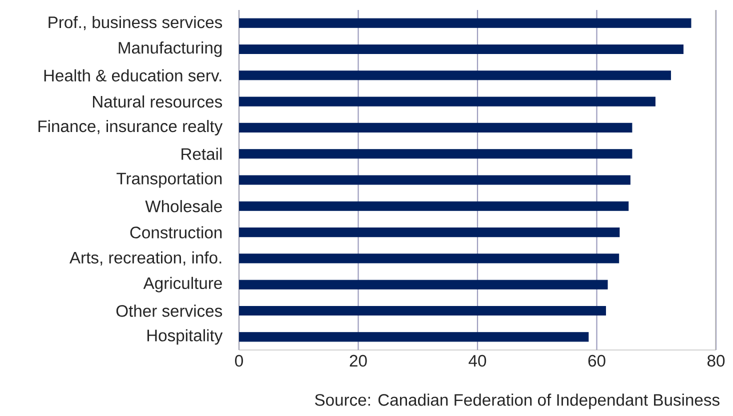 Image resolution: width=733 pixels, height=416 pixels. What do you see at coordinates (169, 310) in the screenshot?
I see `y-tick-label: Other services` at bounding box center [169, 310].